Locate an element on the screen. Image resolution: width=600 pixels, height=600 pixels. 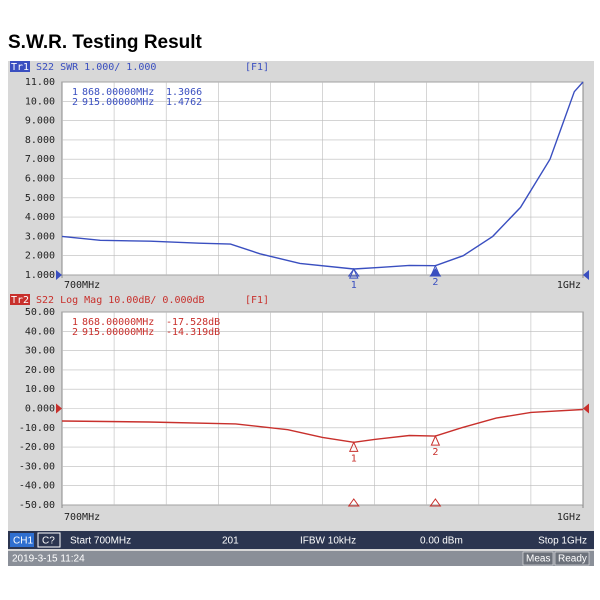
y-tick-label: -20.00 is located at coordinates (37, 447).